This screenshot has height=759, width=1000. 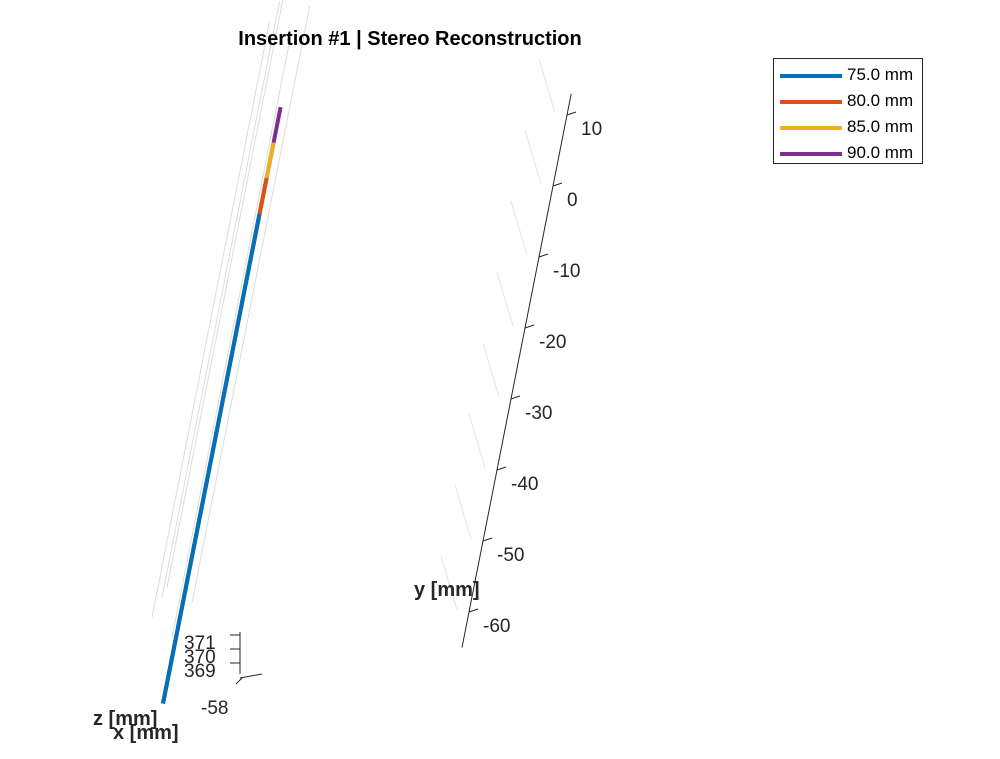 I want to click on legend: 75.0 mm 80.0 mm 85.0 mm 90.0 mm, so click(x=848, y=111).